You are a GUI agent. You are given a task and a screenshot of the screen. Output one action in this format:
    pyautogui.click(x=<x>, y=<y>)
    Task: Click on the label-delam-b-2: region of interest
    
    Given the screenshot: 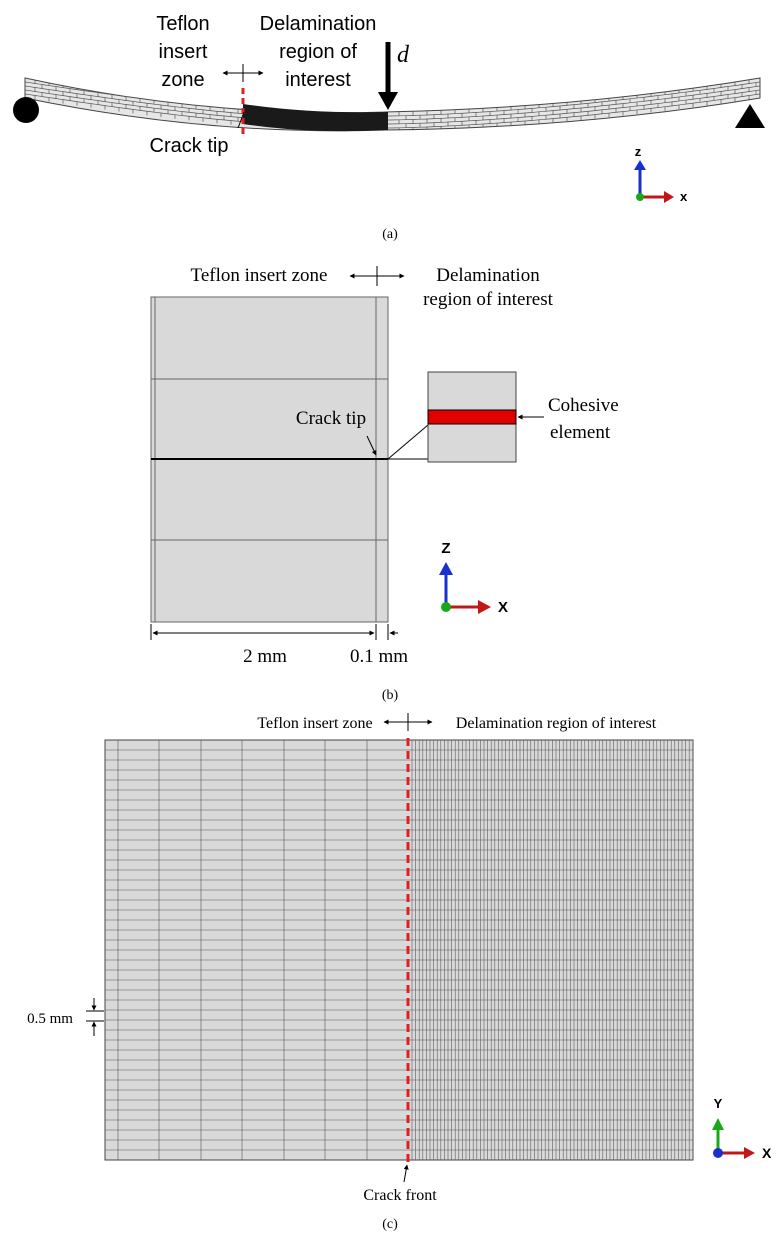 What is the action you would take?
    pyautogui.click(x=488, y=299)
    